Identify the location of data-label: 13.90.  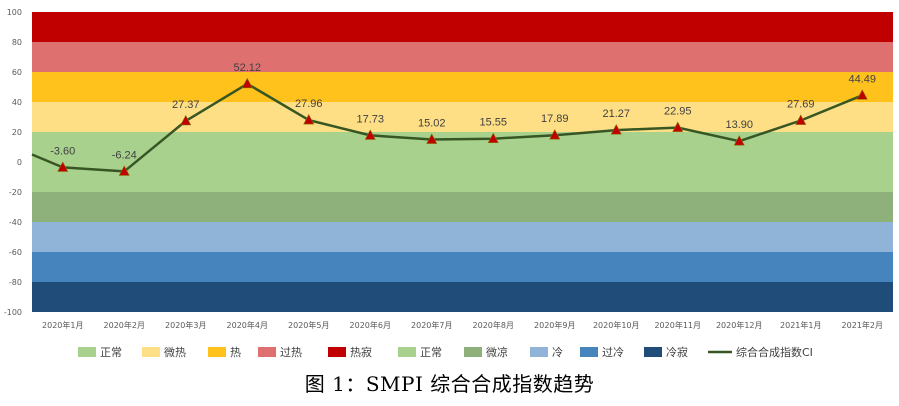
(739, 125).